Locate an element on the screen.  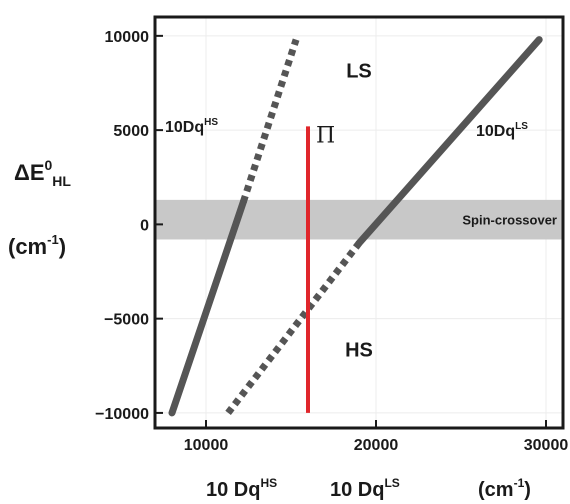
y-axis-units-open: (cm is located at coordinates (27, 246).